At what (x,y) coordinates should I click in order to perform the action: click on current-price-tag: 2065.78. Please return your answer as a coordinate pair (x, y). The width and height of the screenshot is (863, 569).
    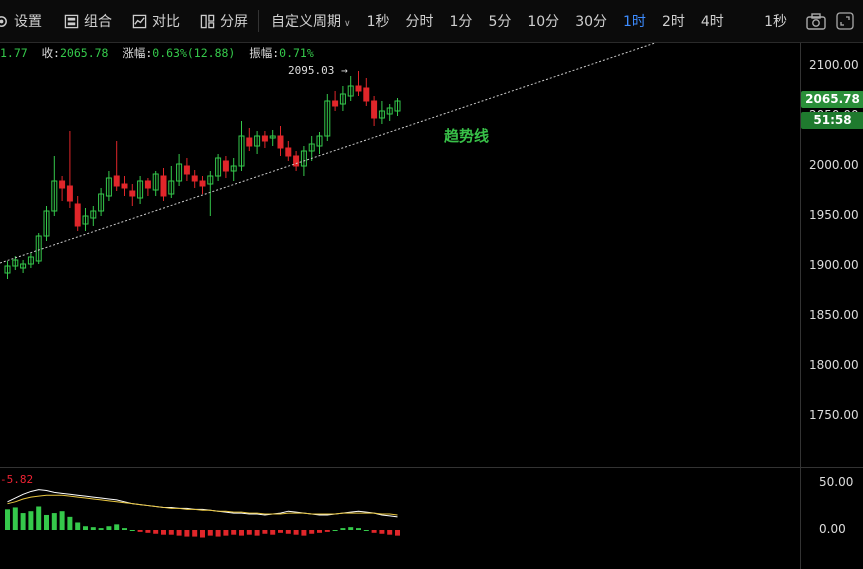
    Looking at the image, I should click on (832, 99).